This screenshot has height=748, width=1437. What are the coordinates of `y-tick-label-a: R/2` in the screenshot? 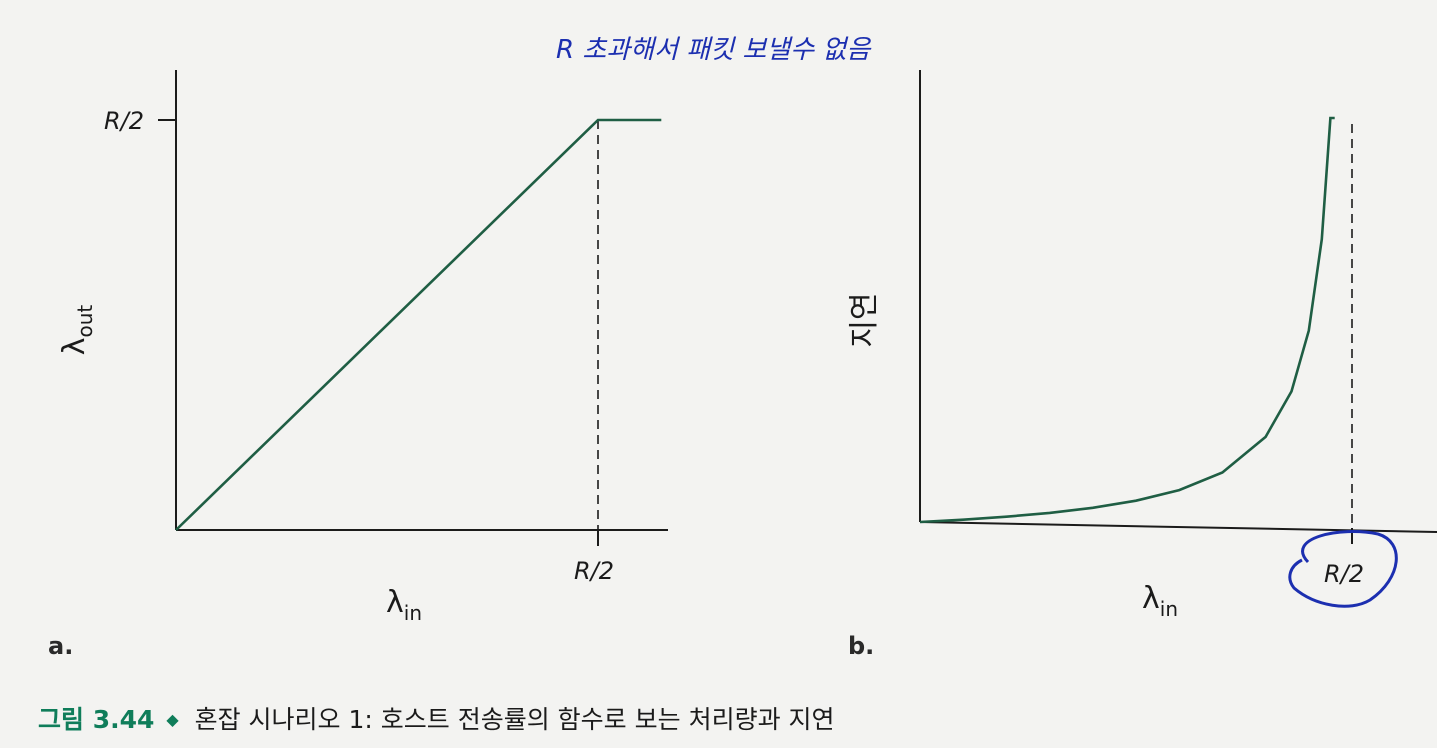 It's located at (124, 121).